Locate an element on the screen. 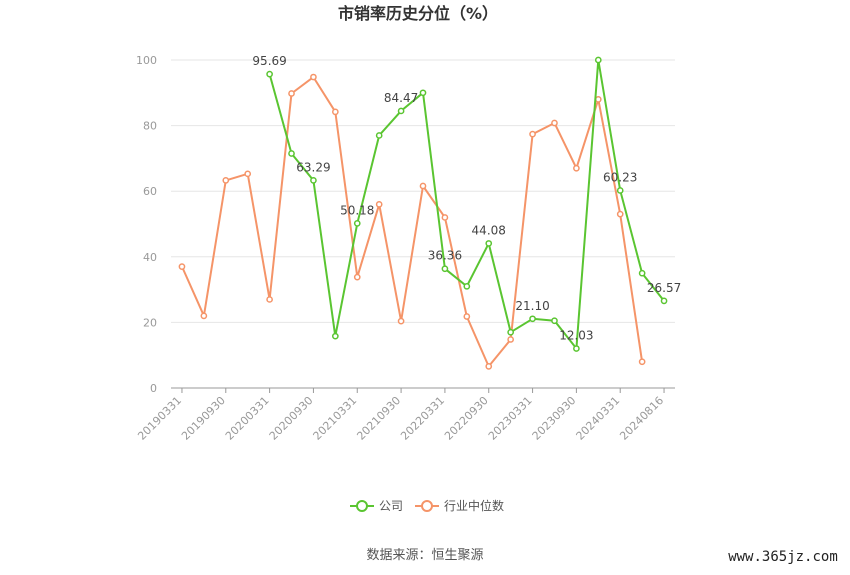 Image resolution: width=850 pixels, height=575 pixels. legend: 公司 行业中位数 is located at coordinates (427, 505).